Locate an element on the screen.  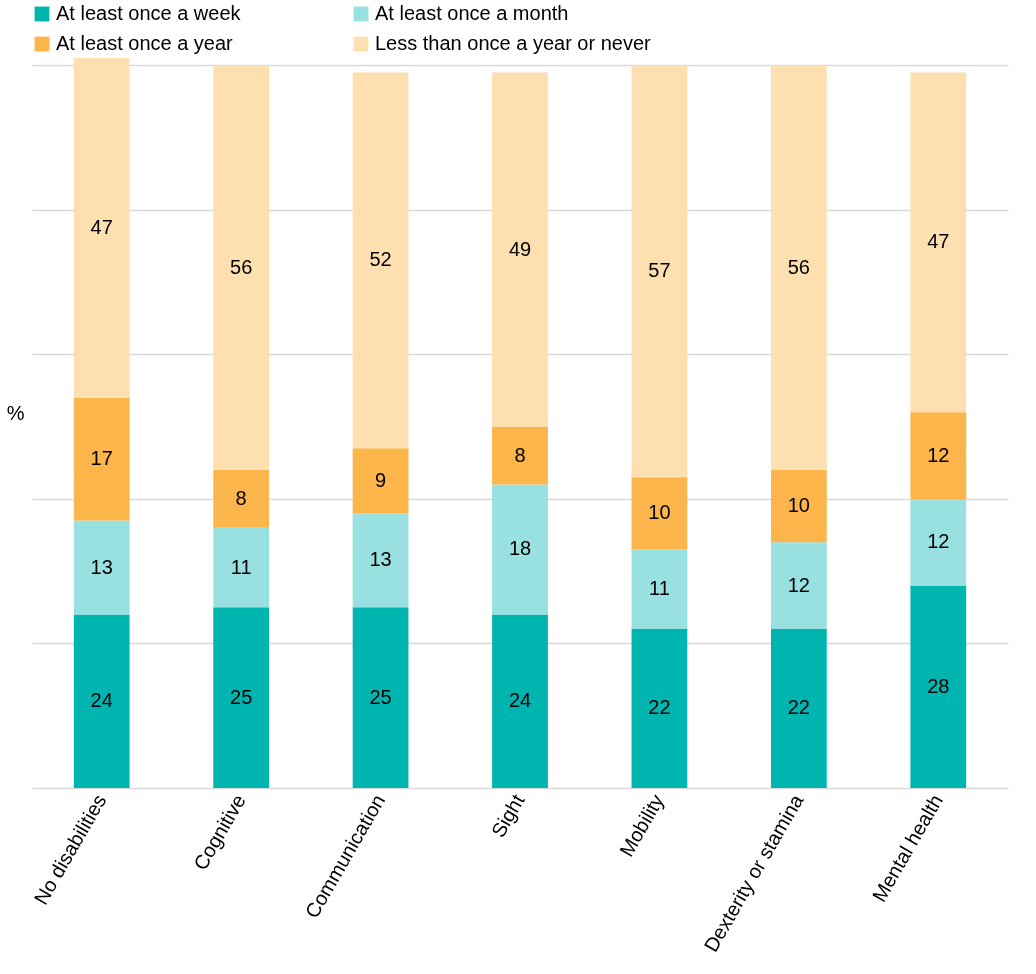
data-label: 49 is located at coordinates (520, 248).